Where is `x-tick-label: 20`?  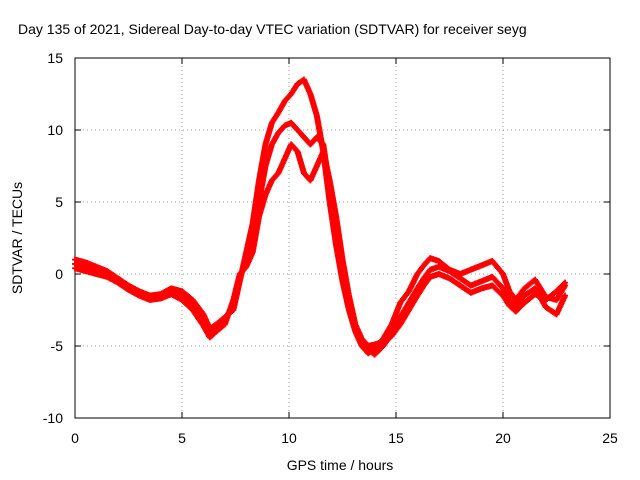 x-tick-label: 20 is located at coordinates (503, 438).